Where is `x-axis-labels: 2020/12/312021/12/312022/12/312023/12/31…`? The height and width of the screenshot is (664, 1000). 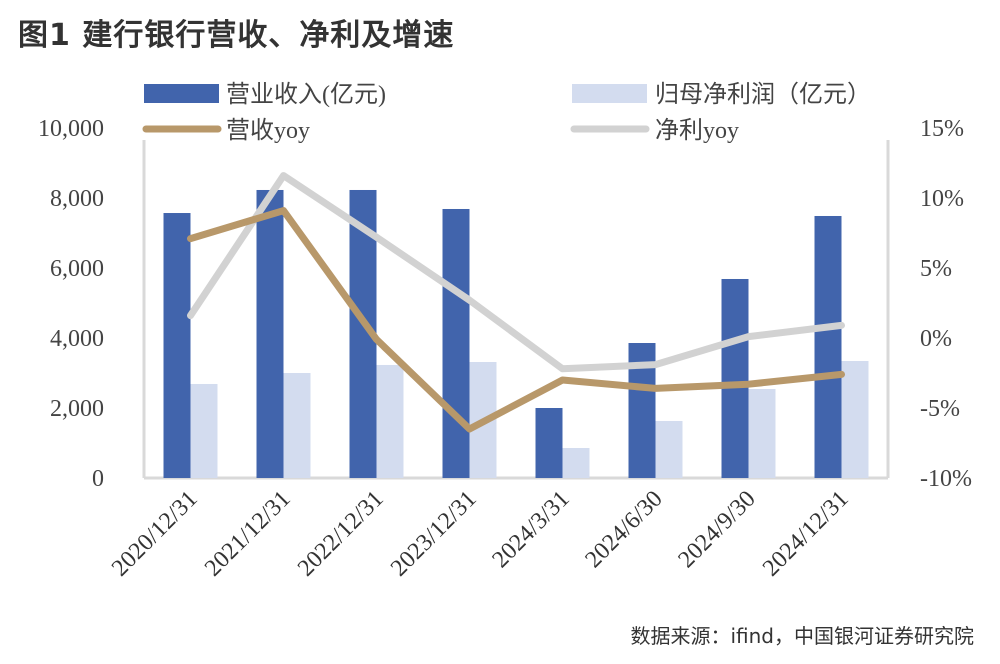 x-axis-labels: 2020/12/312021/12/312022/12/312023/12/31… is located at coordinates (480, 534).